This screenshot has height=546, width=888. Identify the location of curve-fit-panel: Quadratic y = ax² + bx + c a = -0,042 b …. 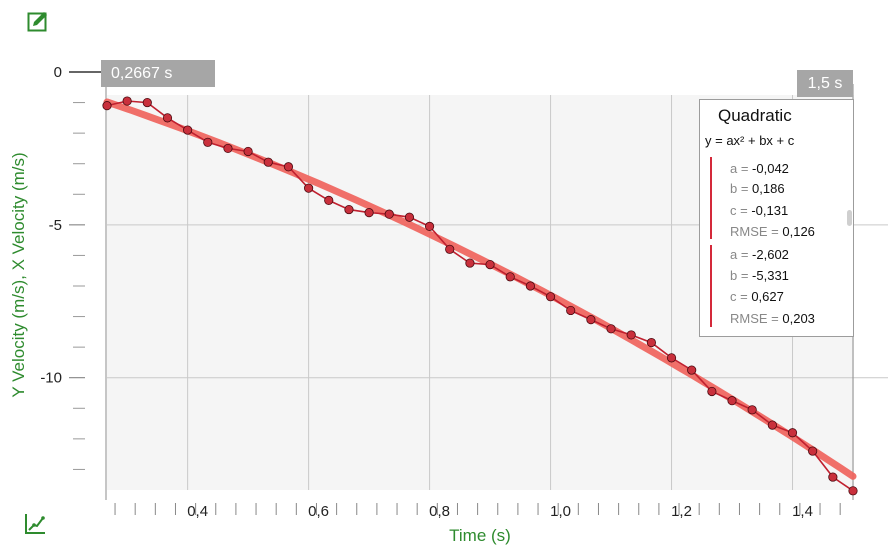
(776, 218).